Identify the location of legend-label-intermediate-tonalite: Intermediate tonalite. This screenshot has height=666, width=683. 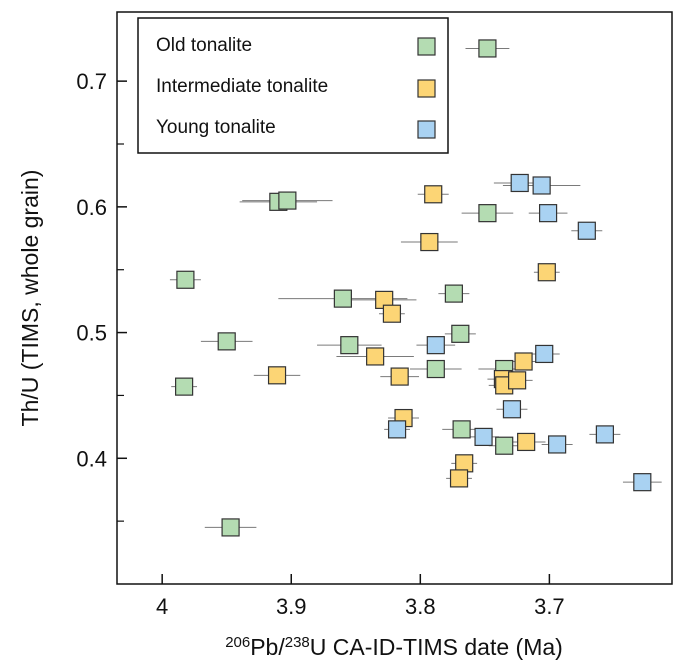
(242, 86).